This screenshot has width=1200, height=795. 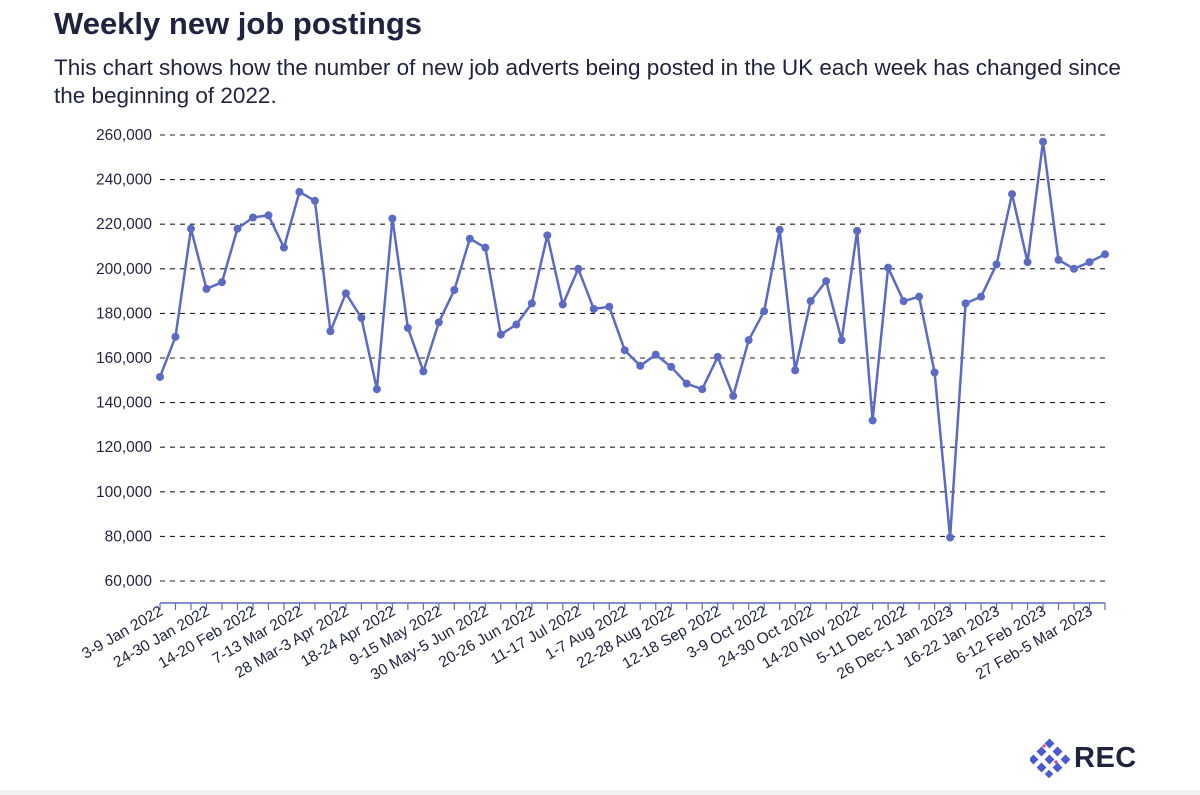 I want to click on y-tick-label: 160,000, so click(x=124, y=358).